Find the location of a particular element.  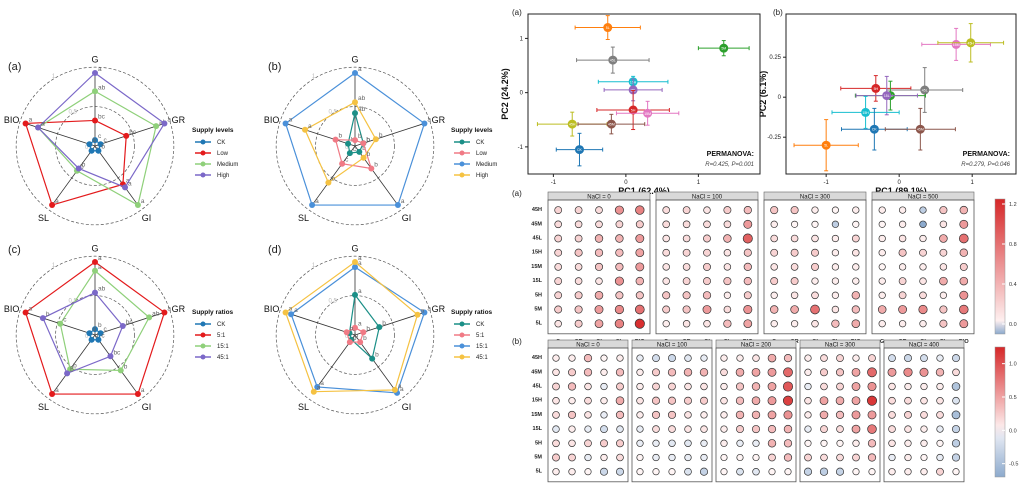

significance-letter: ab is located at coordinates (102, 289).